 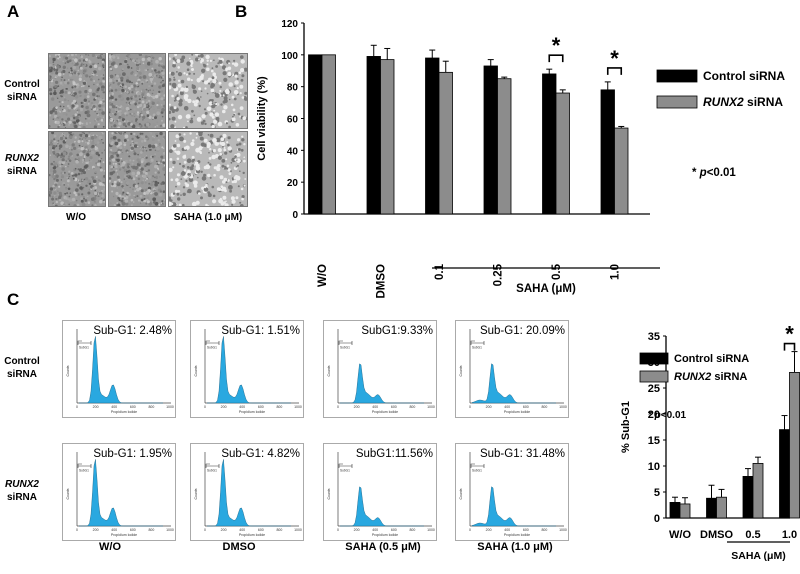 I want to click on sub-g1-percent-label: SubG1:9.33%, so click(x=397, y=331).